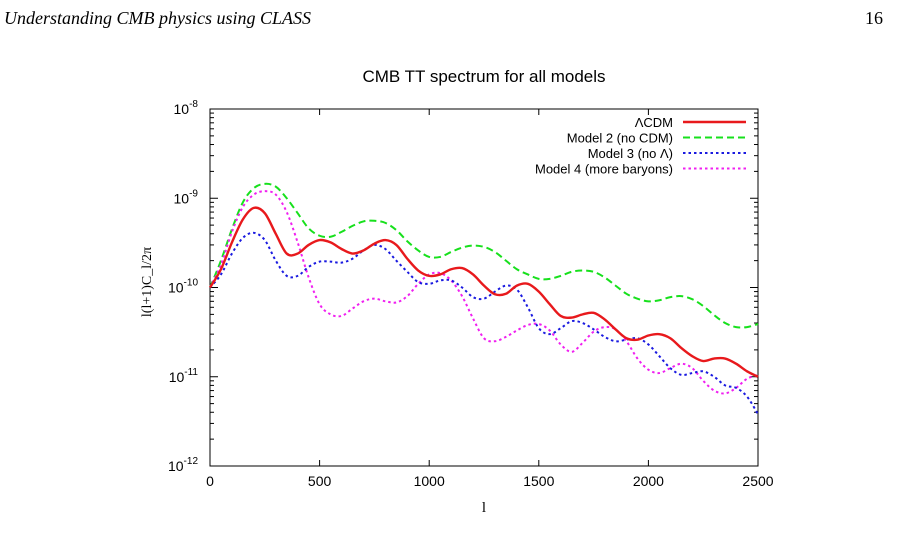 The width and height of the screenshot is (897, 557). I want to click on x-tick-label: 1000, so click(429, 481).